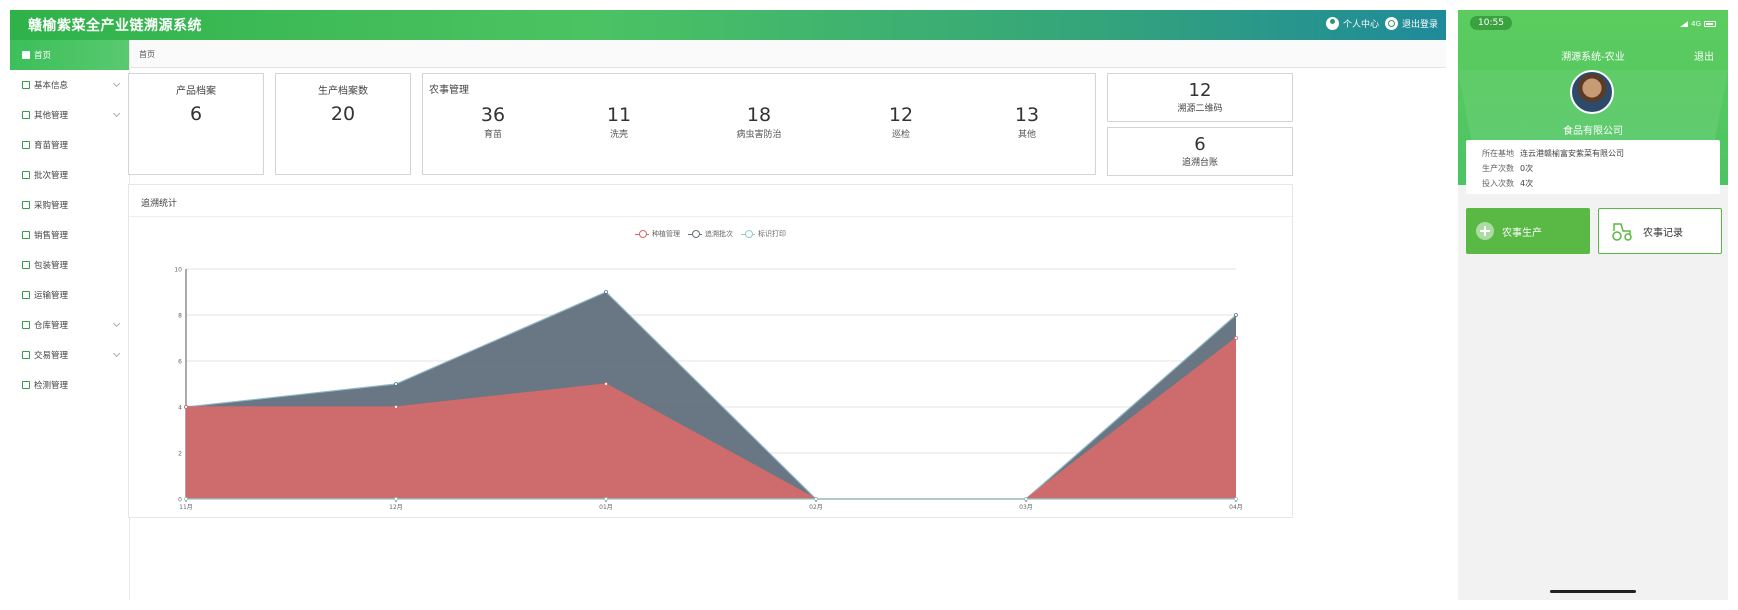 The height and width of the screenshot is (610, 1738). What do you see at coordinates (26, 265) in the screenshot?
I see `package-icon` at bounding box center [26, 265].